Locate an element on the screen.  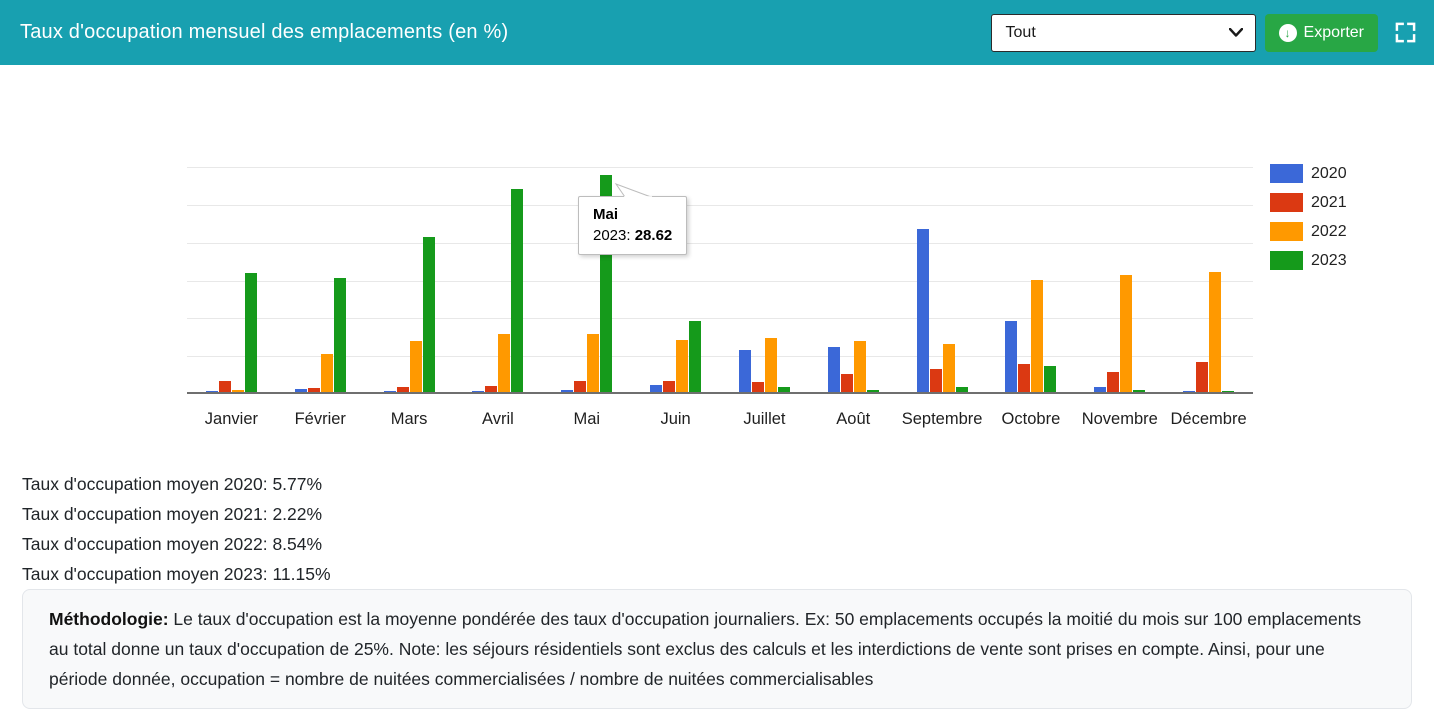
bar-2020-mars is located at coordinates (390, 391).